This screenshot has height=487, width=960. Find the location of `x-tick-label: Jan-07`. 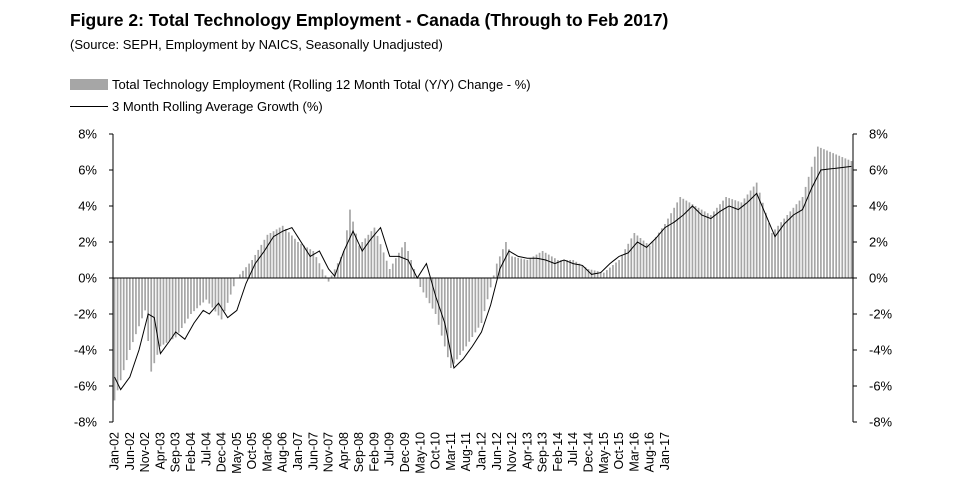

x-tick-label: Jan-07 is located at coordinates (298, 451).